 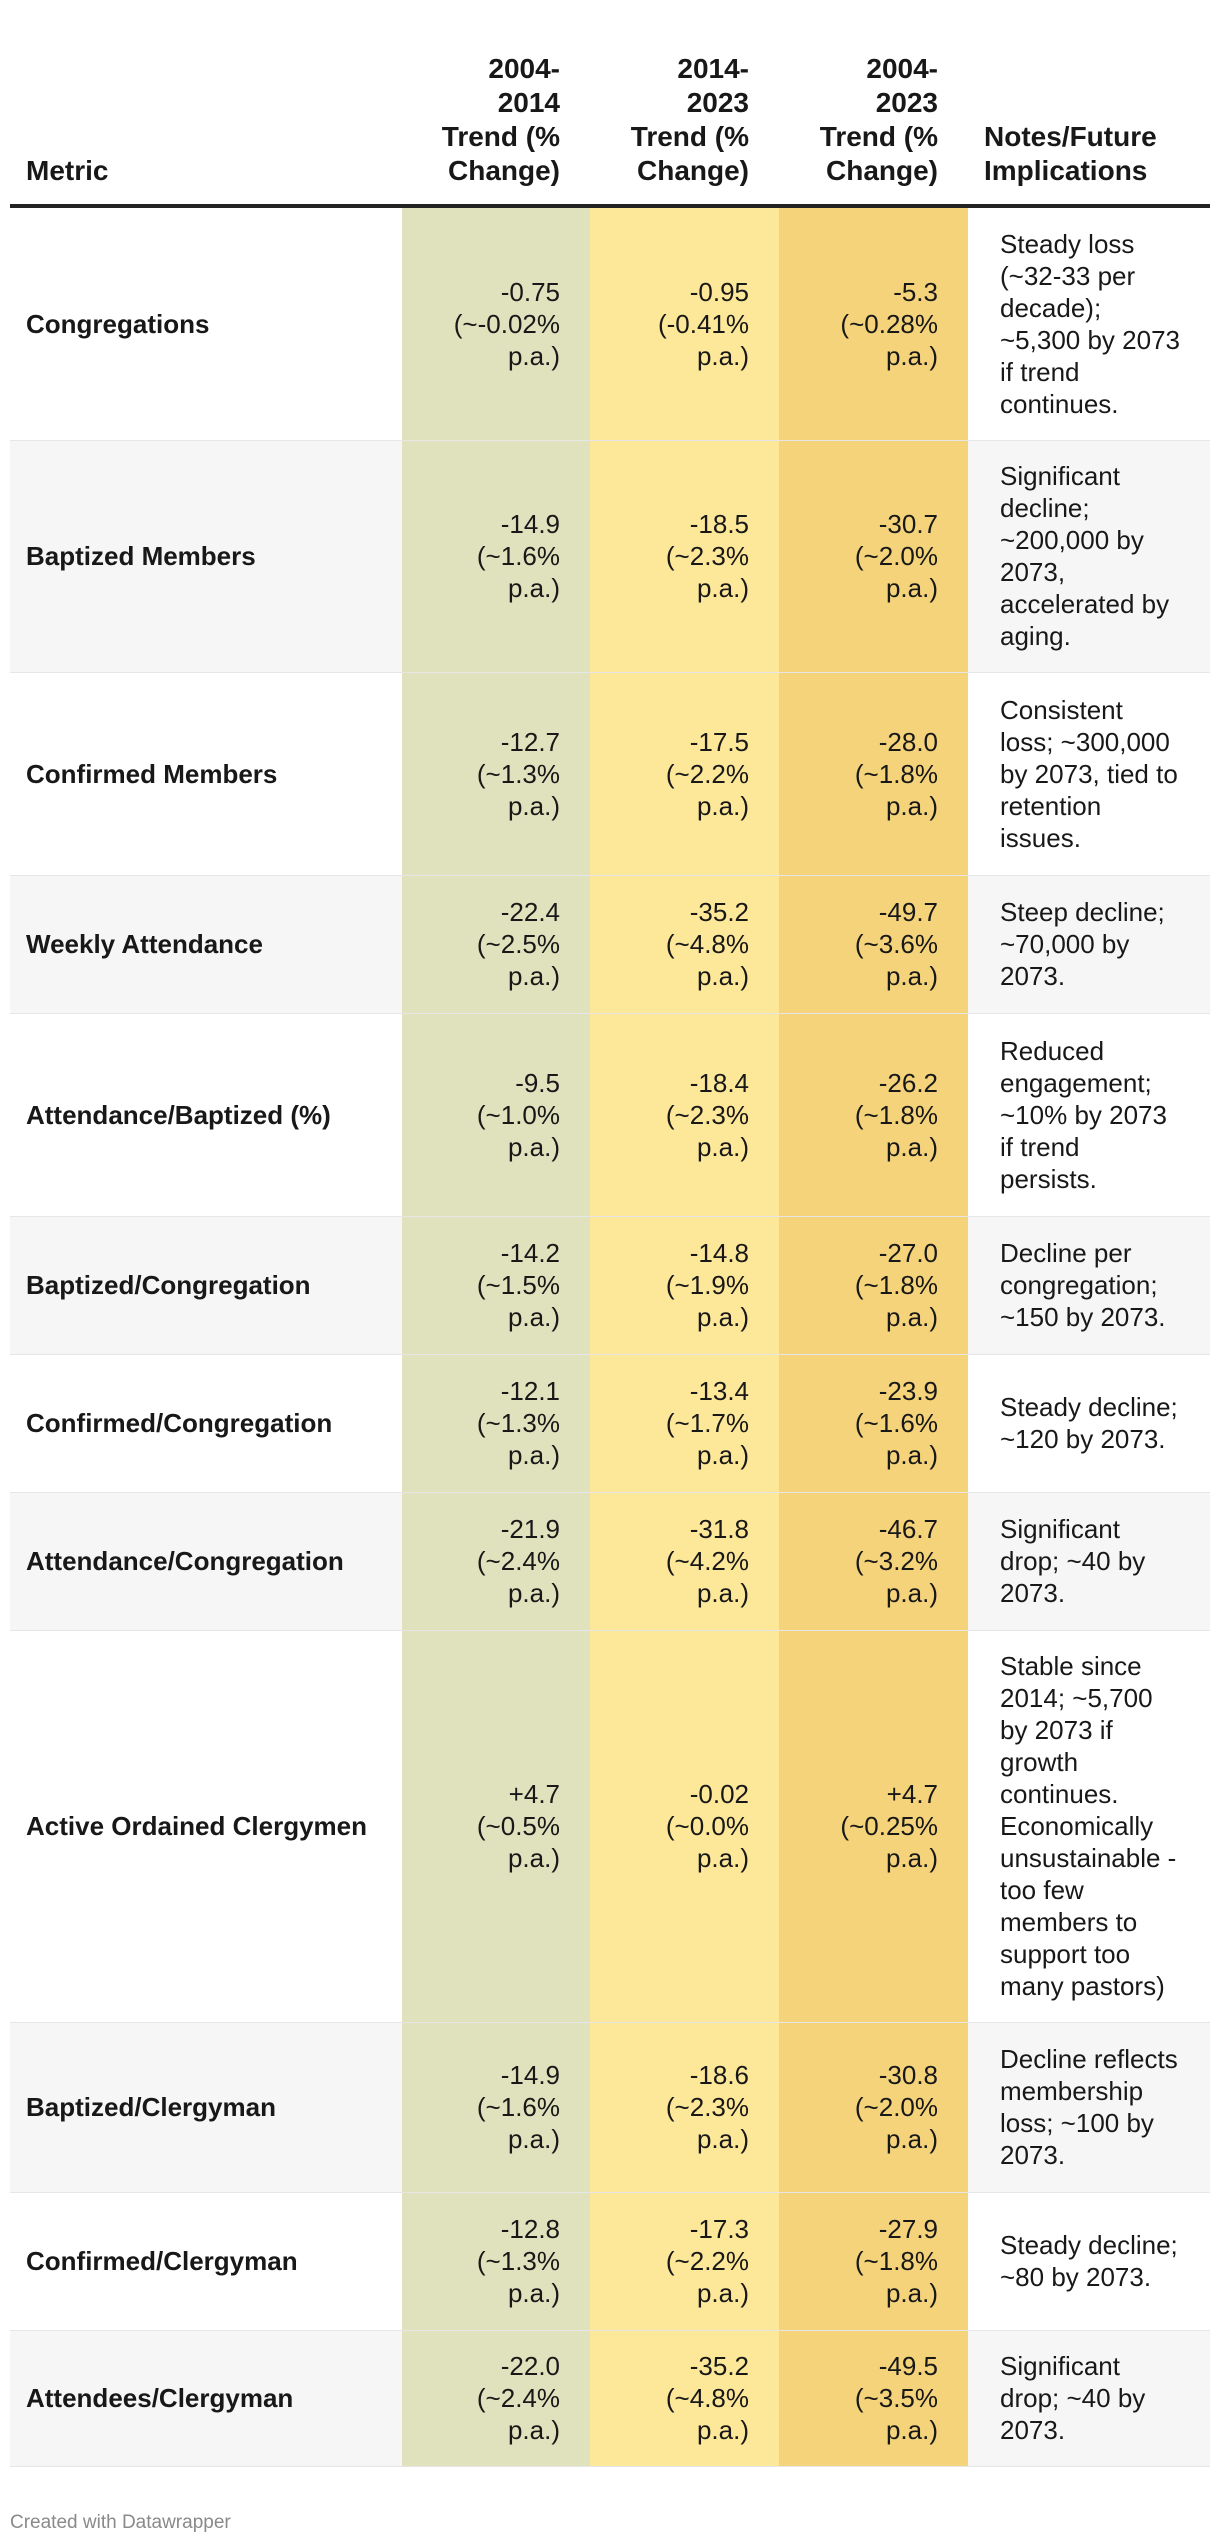 I want to click on trend-2004-2023-cell: -23.9 (~1.6% p.a.), so click(x=873, y=1423).